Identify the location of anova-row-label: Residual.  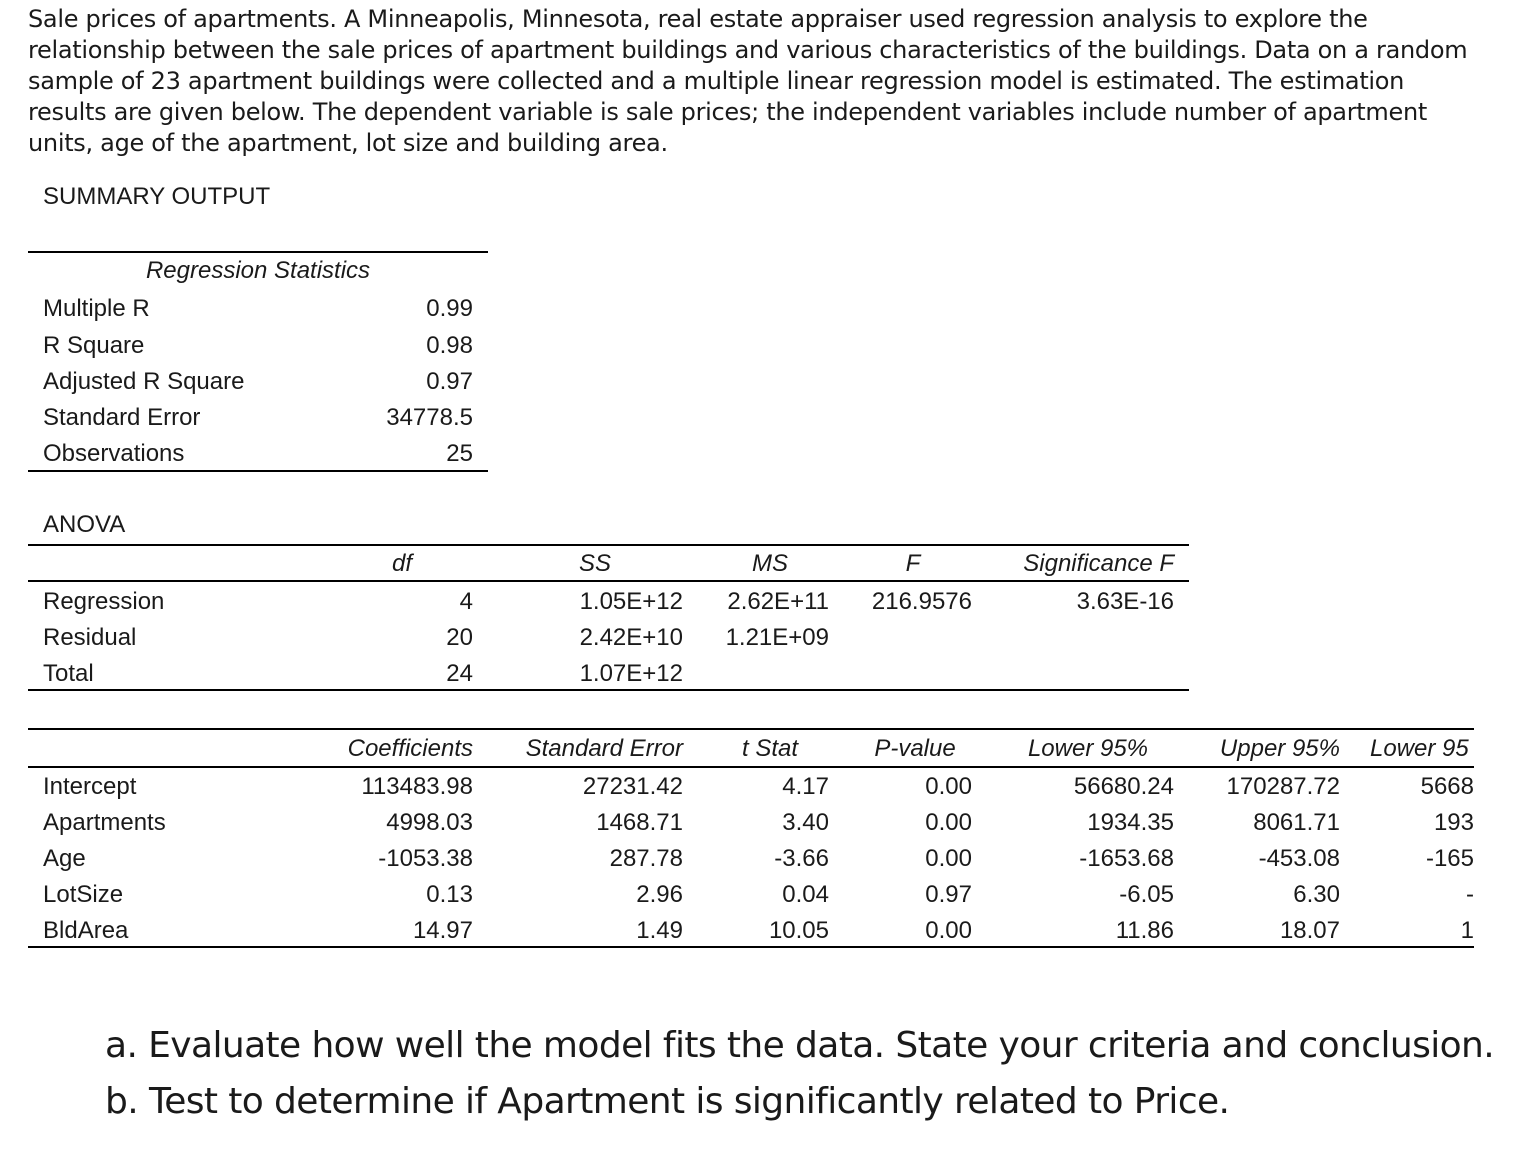
(90, 637).